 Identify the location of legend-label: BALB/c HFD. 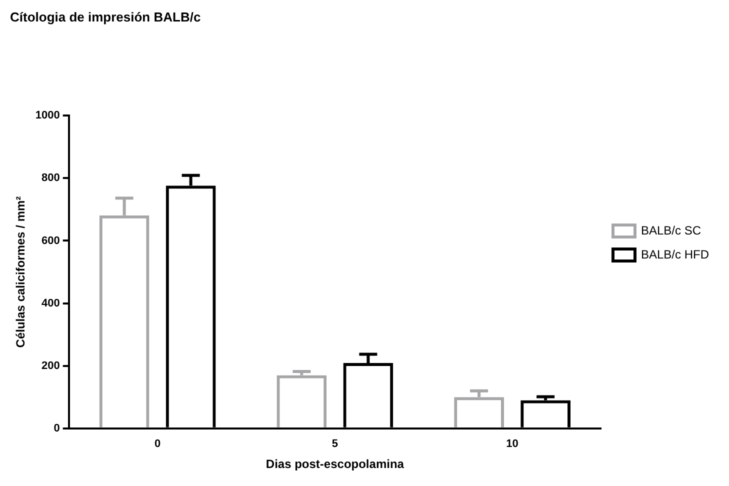
(675, 254).